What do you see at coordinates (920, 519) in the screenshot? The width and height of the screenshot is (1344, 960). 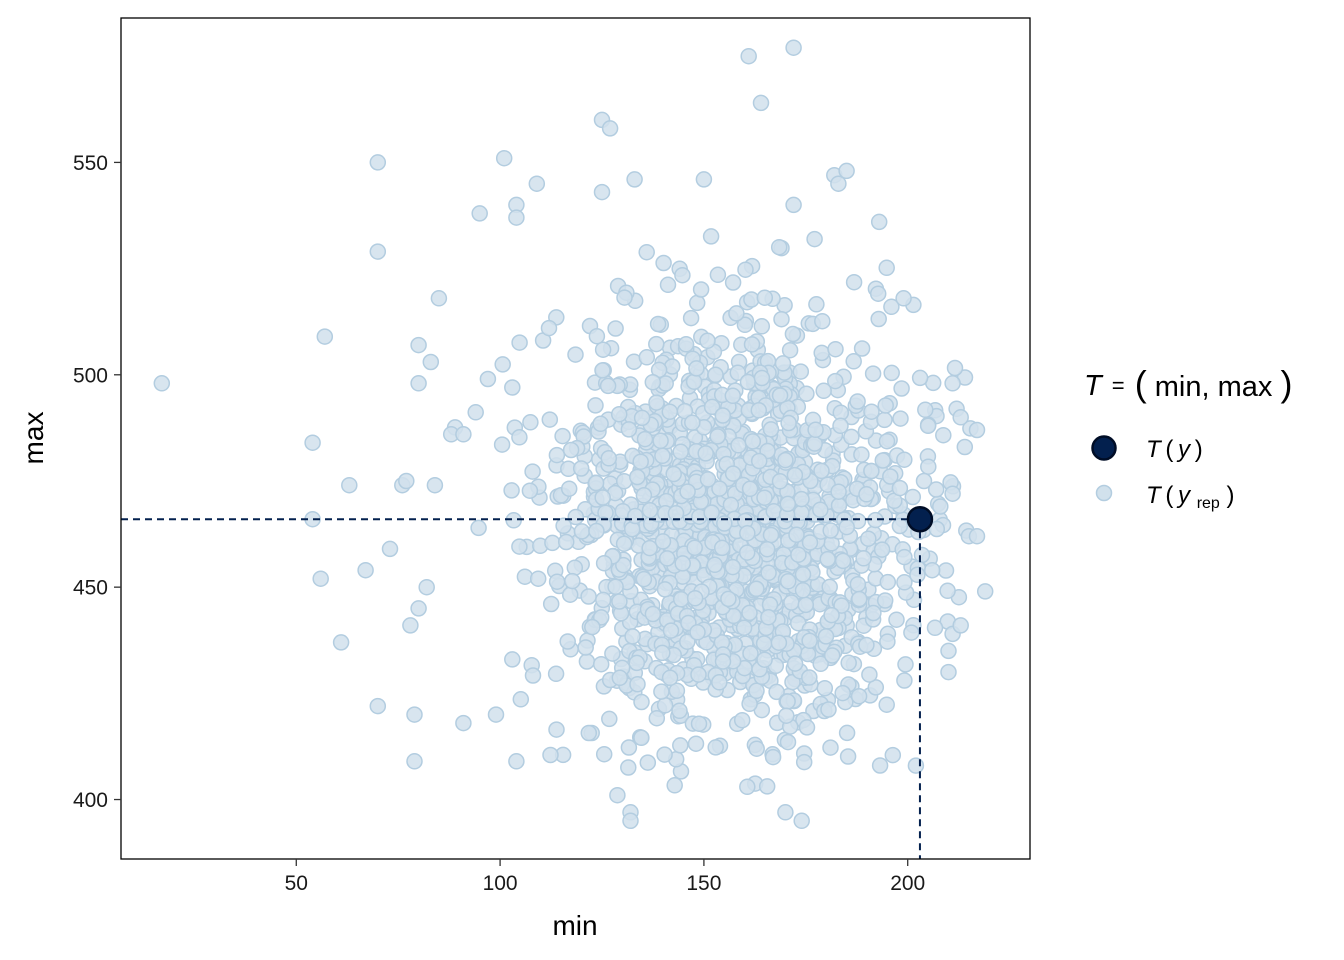 I see `observed-point` at bounding box center [920, 519].